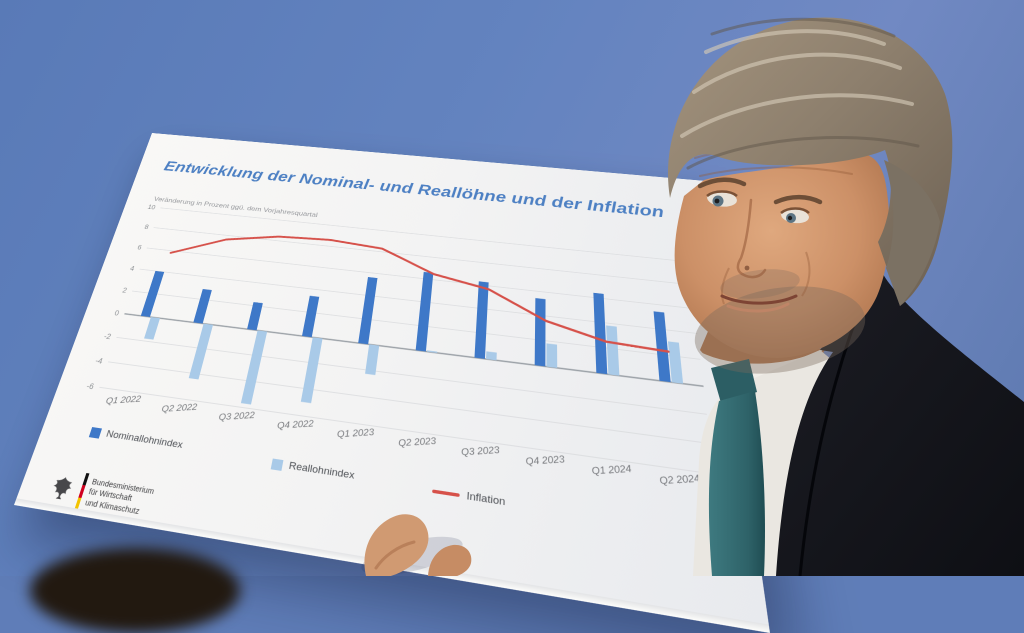 The image size is (1024, 633). I want to click on y-tick-label: 2, so click(124, 291).